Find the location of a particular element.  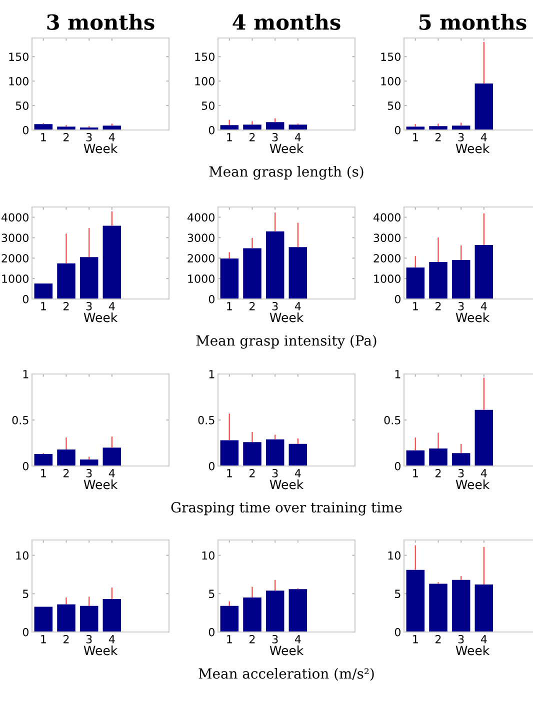

y-tick-label: 50 is located at coordinates (22, 106).